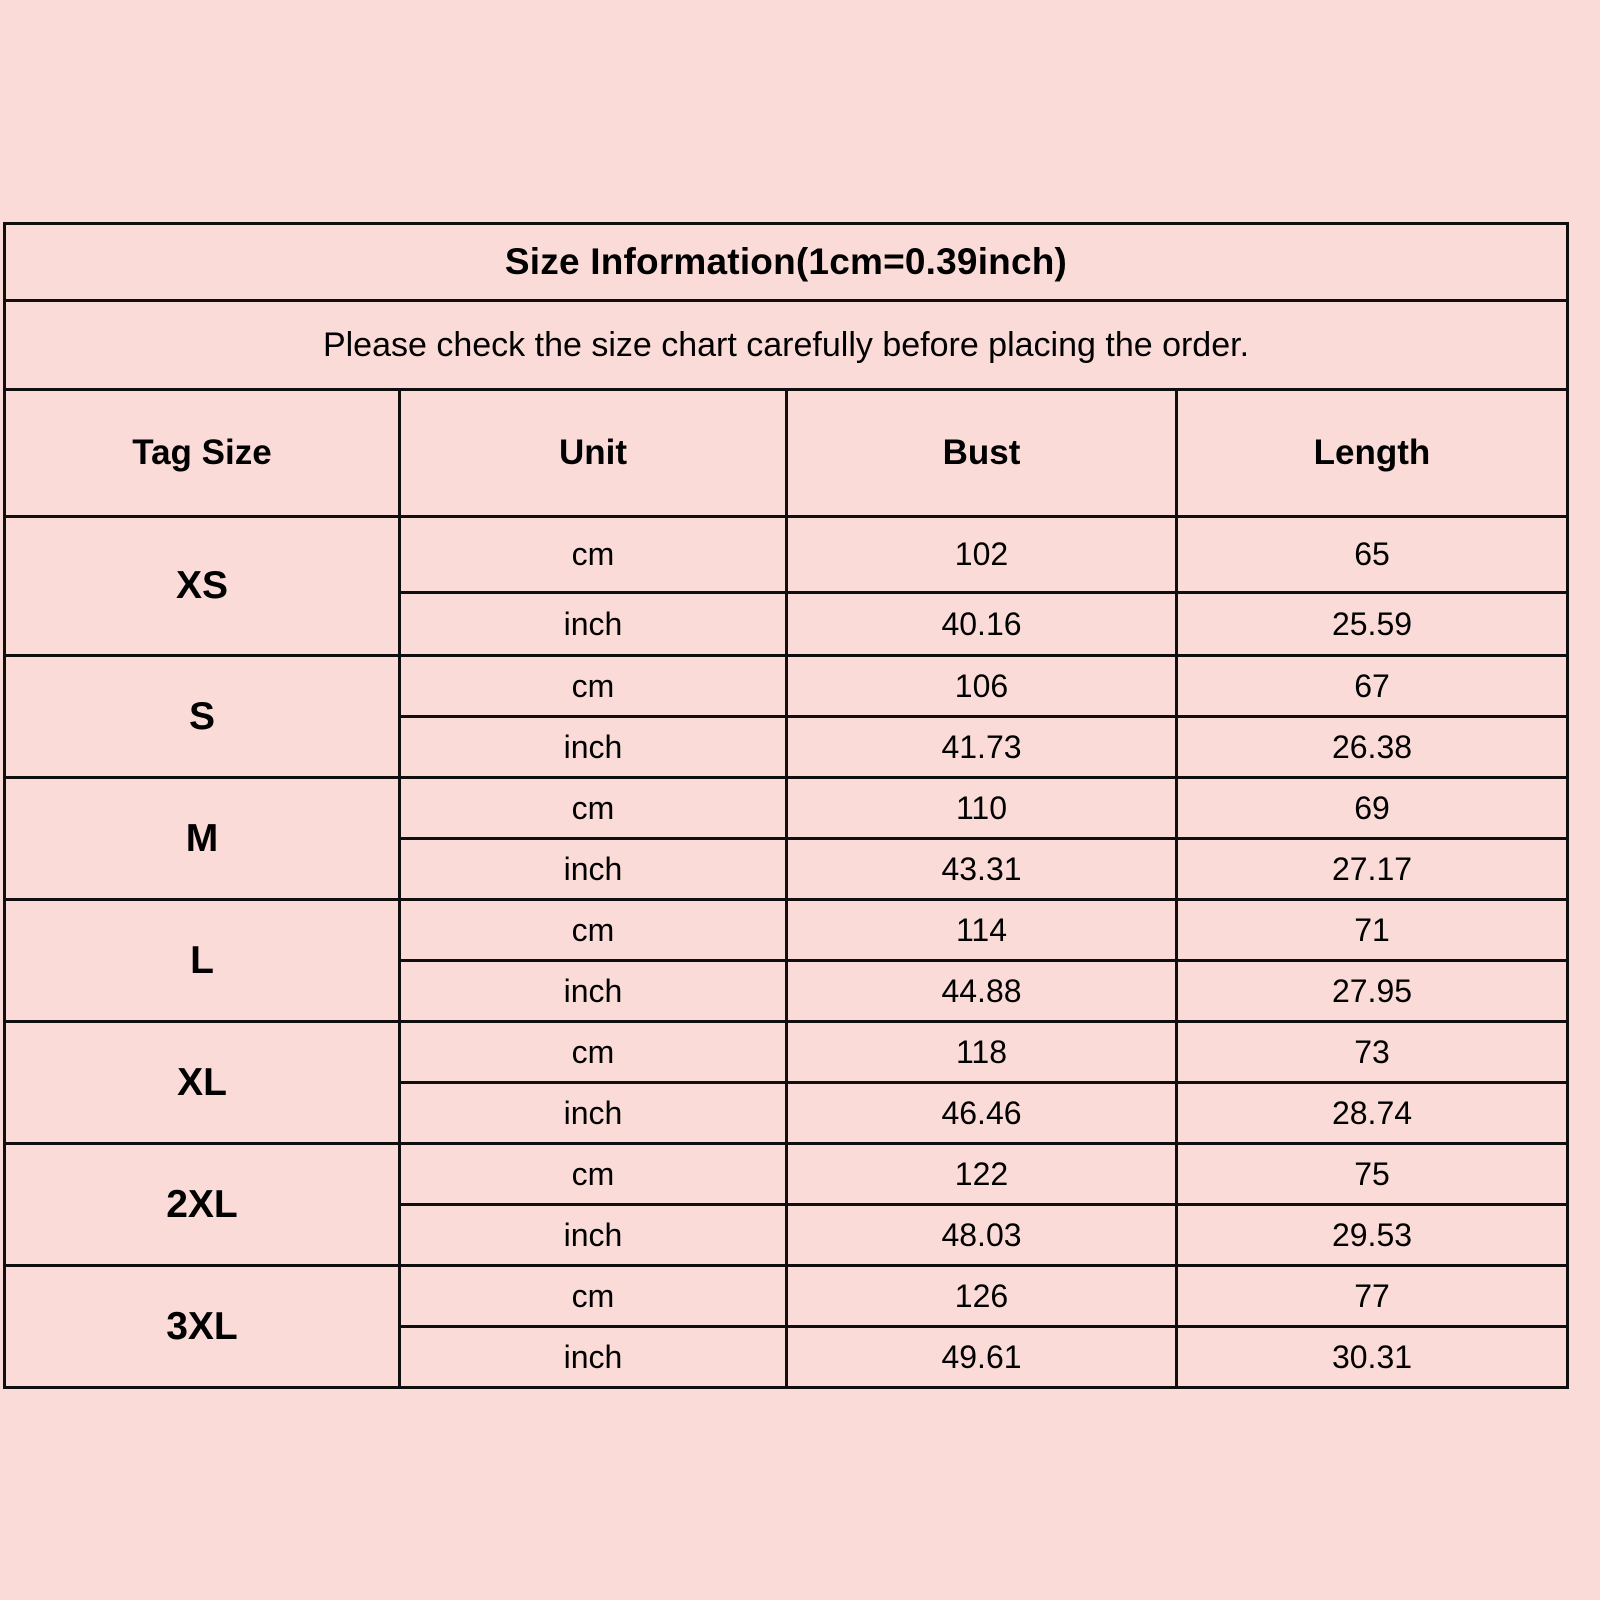 This screenshot has height=1600, width=1600. Describe the element at coordinates (1372, 453) in the screenshot. I see `column-header-length: Length` at that location.